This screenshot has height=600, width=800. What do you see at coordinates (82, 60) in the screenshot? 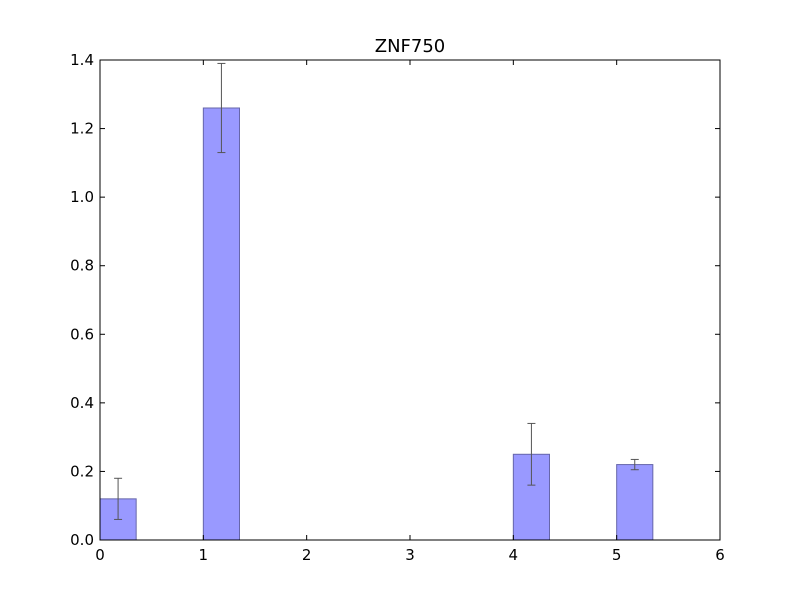
I see `y-tick-label: 1.4` at bounding box center [82, 60].